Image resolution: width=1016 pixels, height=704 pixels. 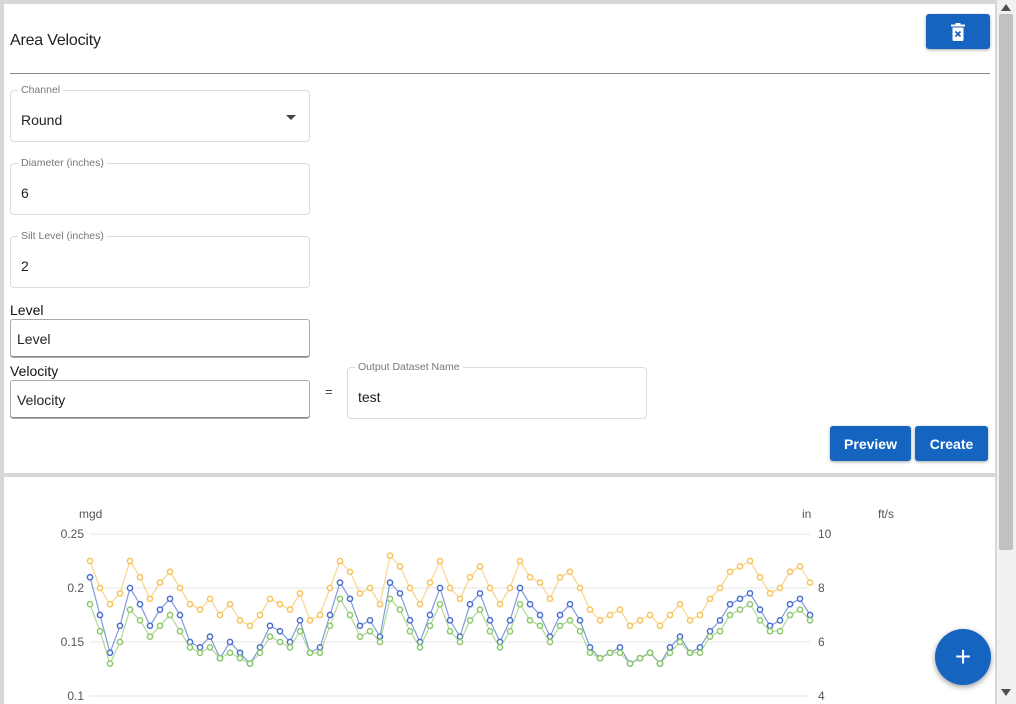 I want to click on right-tick-label: 4, so click(x=821, y=696).